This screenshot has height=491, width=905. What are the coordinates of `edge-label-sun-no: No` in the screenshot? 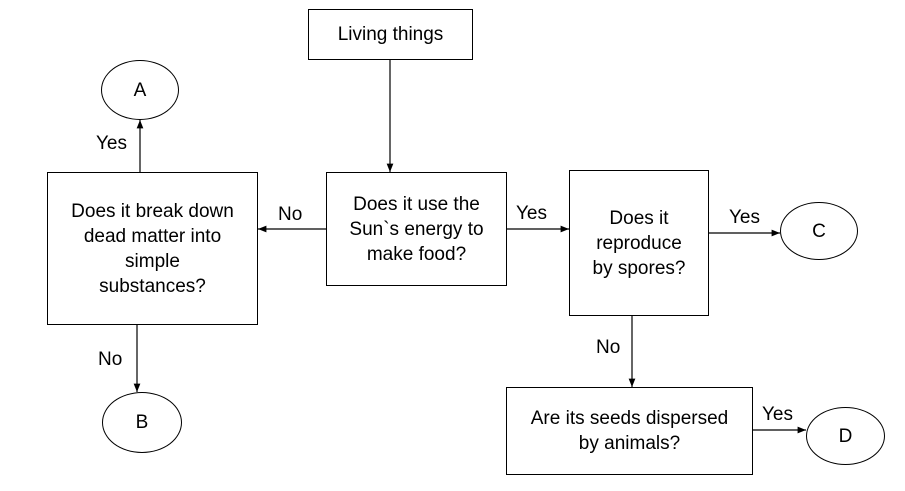 It's located at (290, 214).